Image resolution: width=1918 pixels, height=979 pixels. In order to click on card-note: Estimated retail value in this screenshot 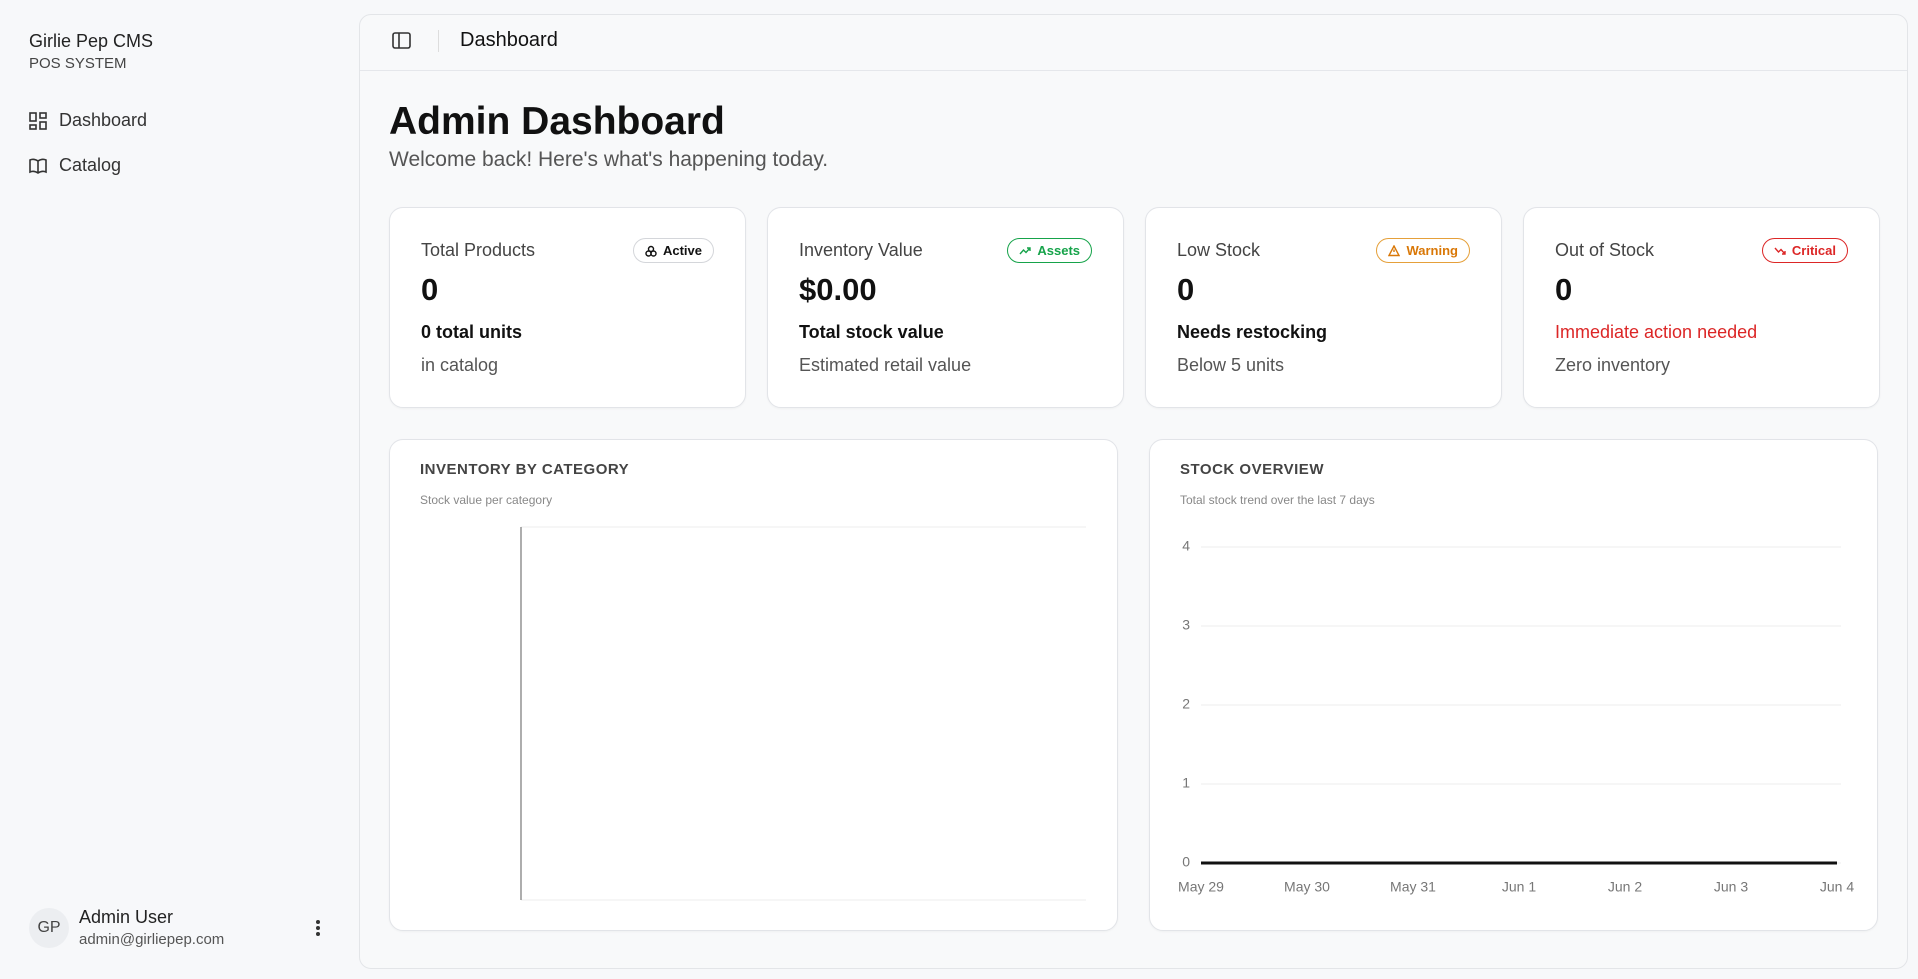, I will do `click(885, 365)`.